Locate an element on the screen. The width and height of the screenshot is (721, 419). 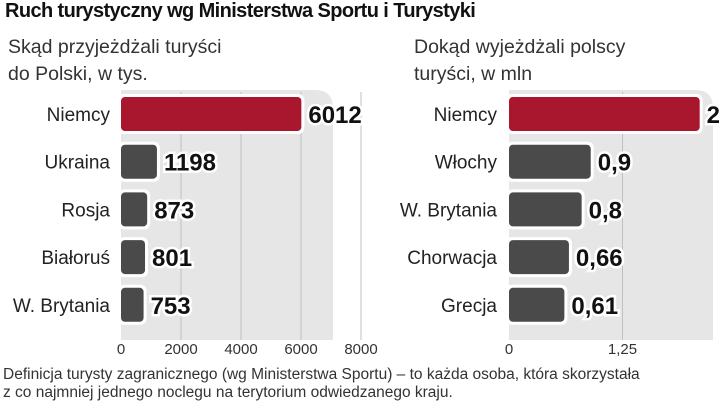
left-category-label: W. Brytania is located at coordinates (62, 306).